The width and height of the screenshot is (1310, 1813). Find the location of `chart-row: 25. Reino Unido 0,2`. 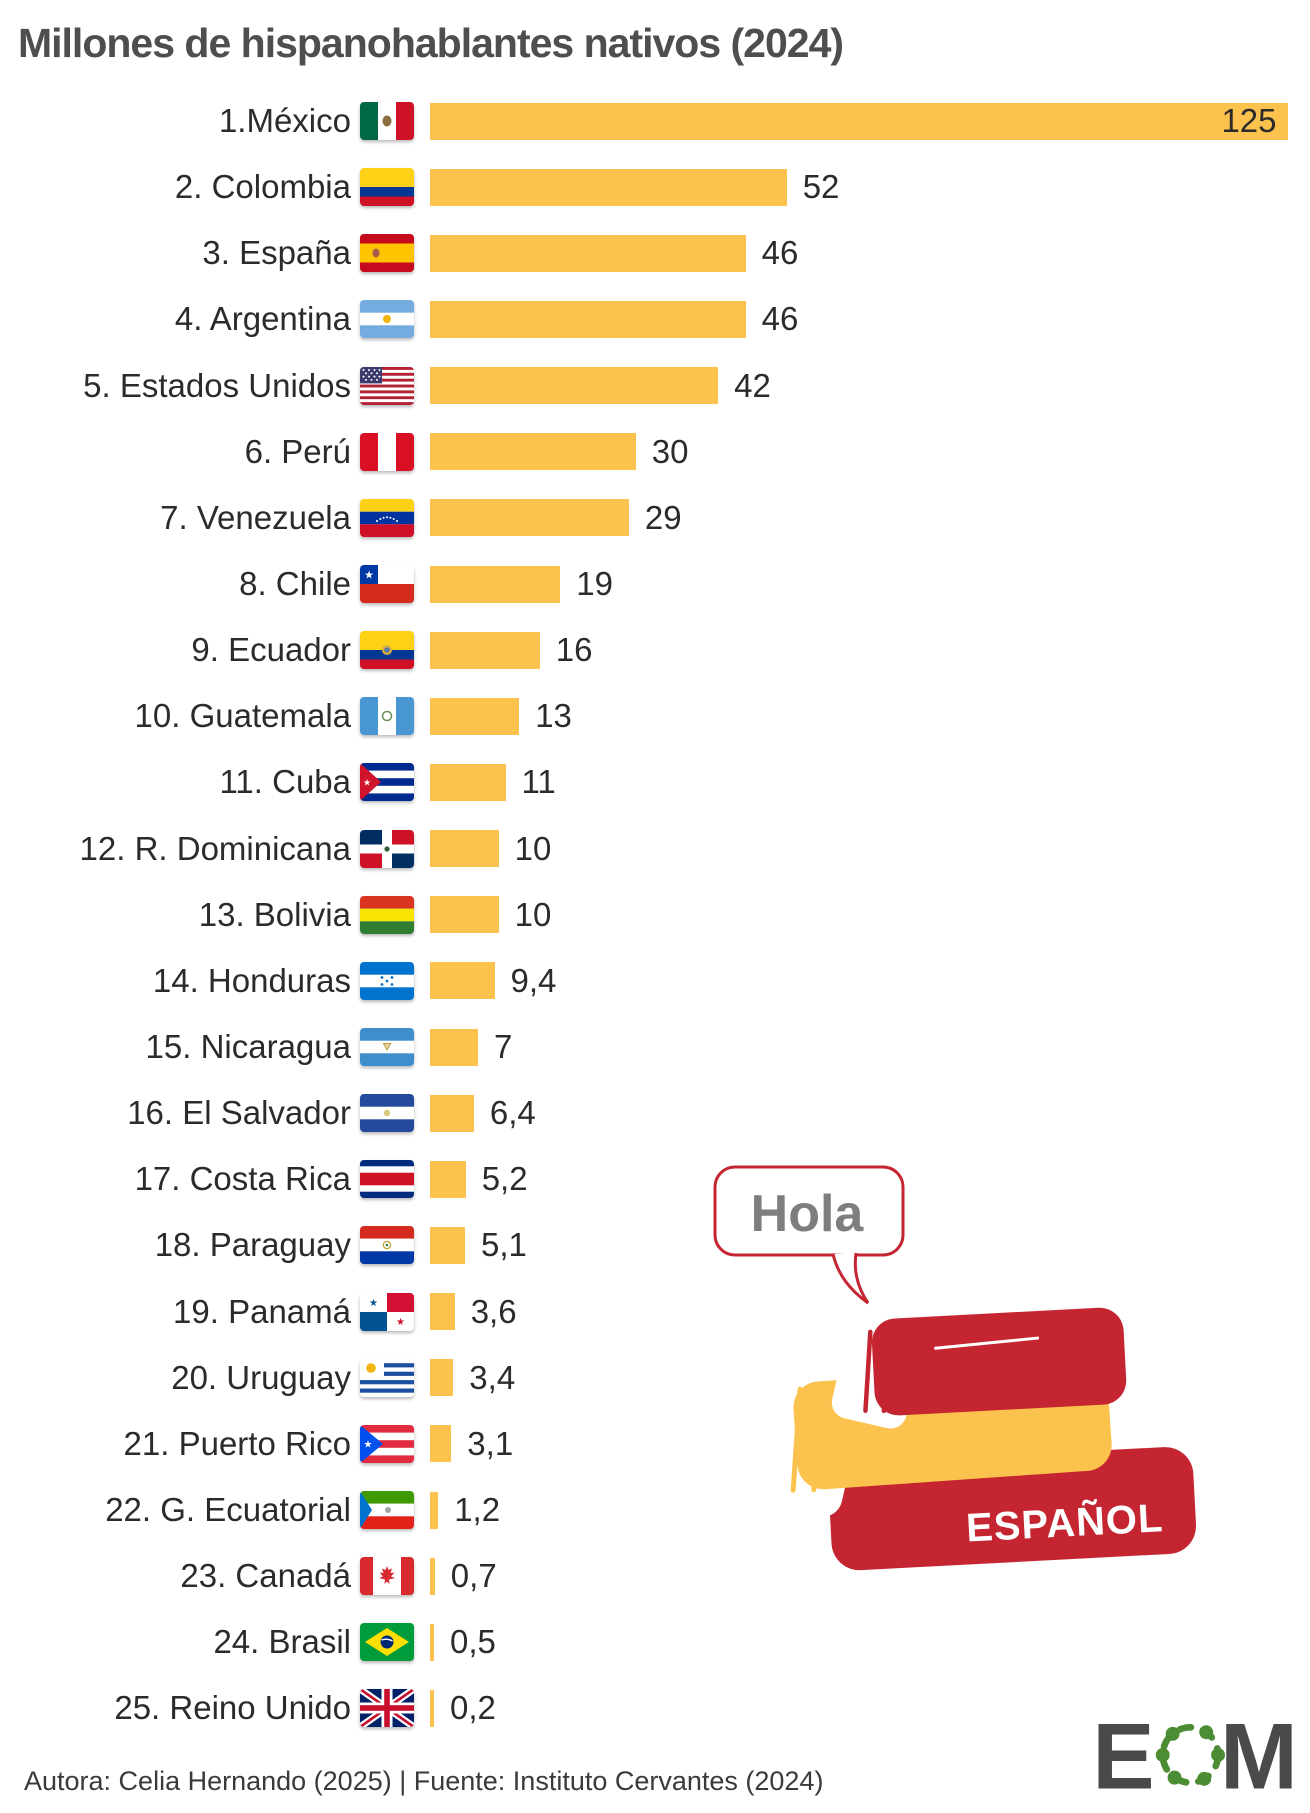

chart-row: 25. Reino Unido 0,2 is located at coordinates (655, 1708).